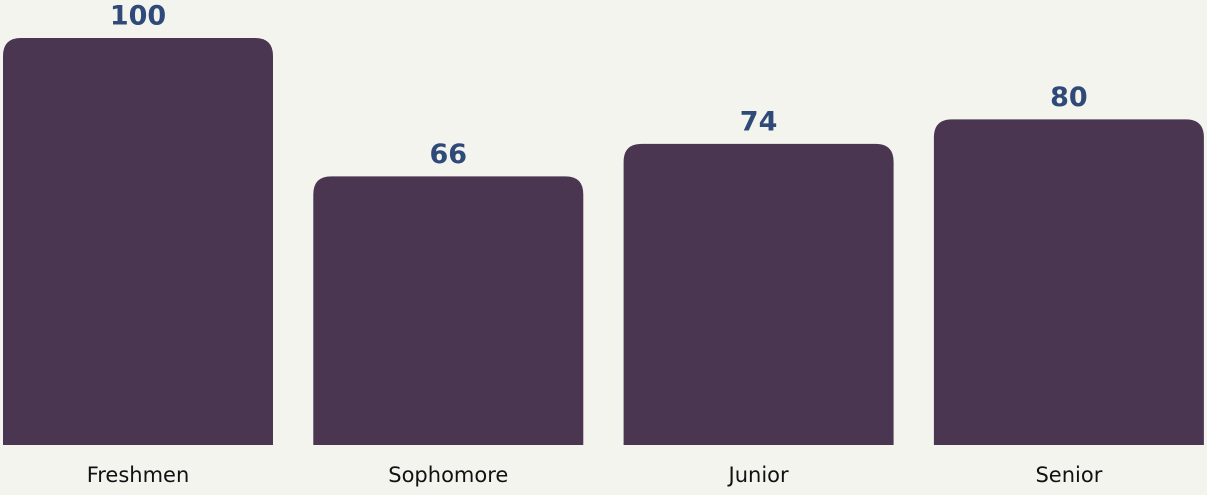 The width and height of the screenshot is (1207, 495). What do you see at coordinates (138, 16) in the screenshot?
I see `value-label: 100` at bounding box center [138, 16].